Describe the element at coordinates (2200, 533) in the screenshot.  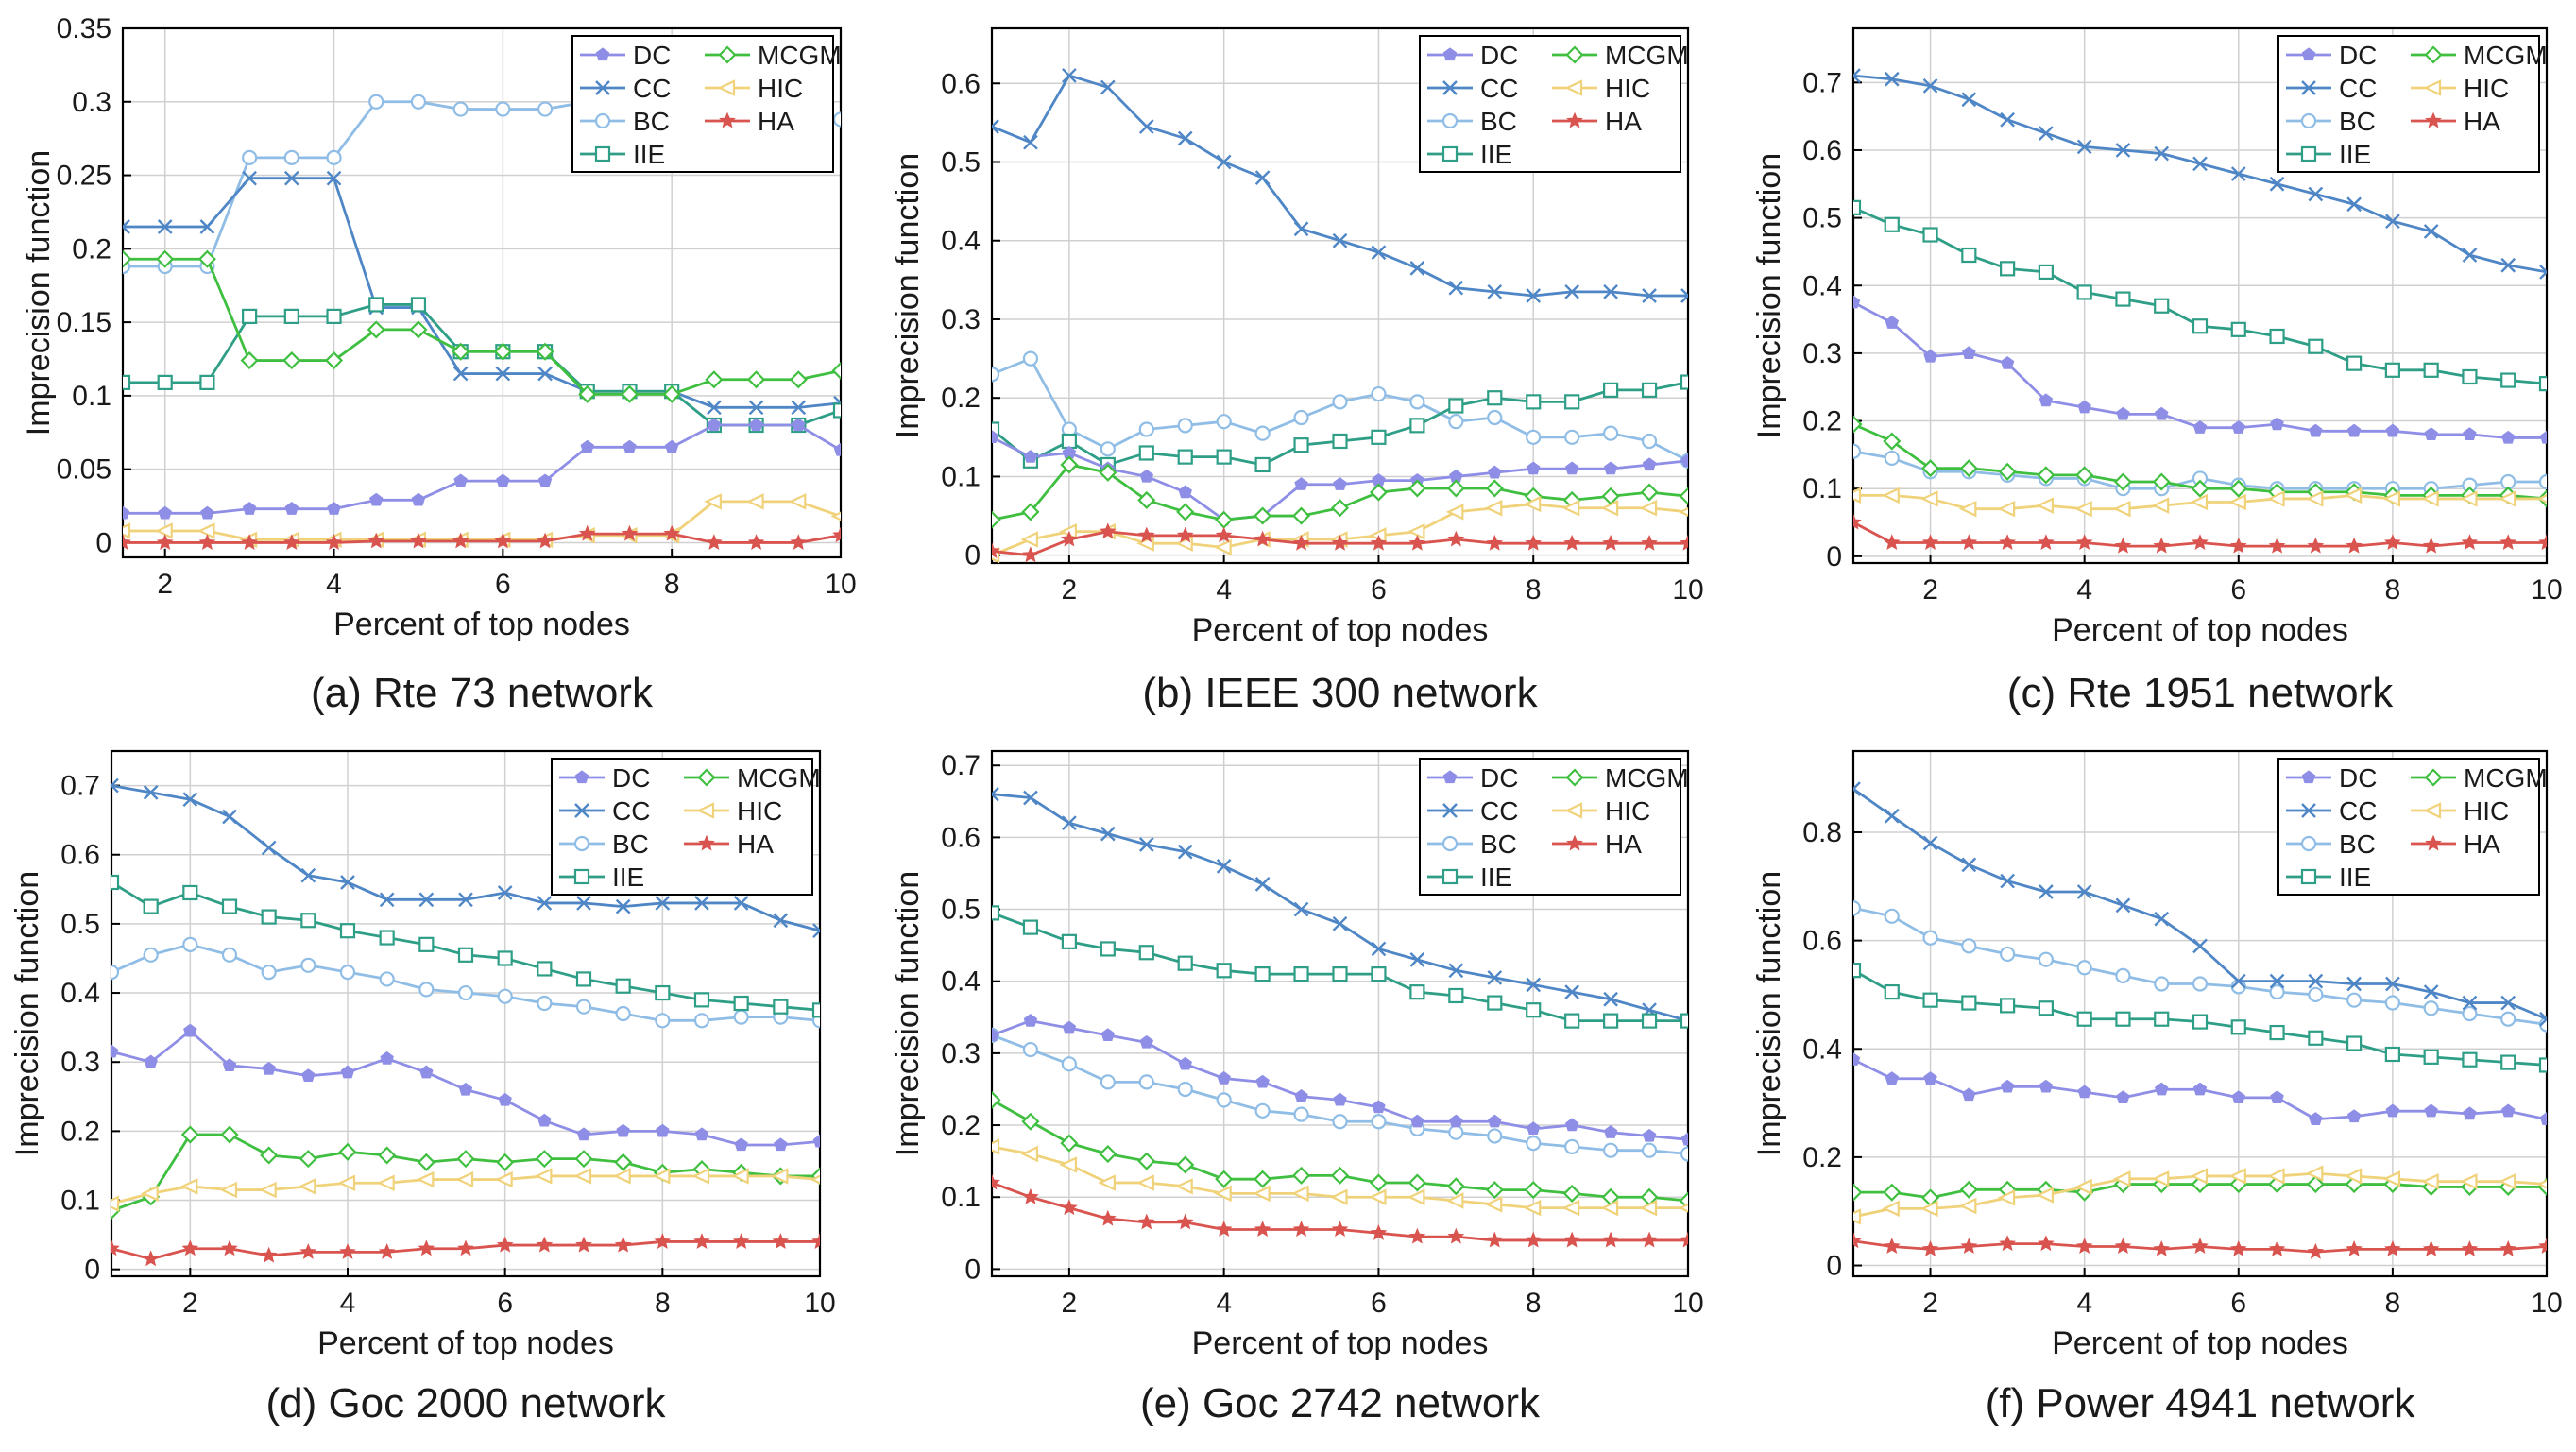
I see `series-ha` at that location.